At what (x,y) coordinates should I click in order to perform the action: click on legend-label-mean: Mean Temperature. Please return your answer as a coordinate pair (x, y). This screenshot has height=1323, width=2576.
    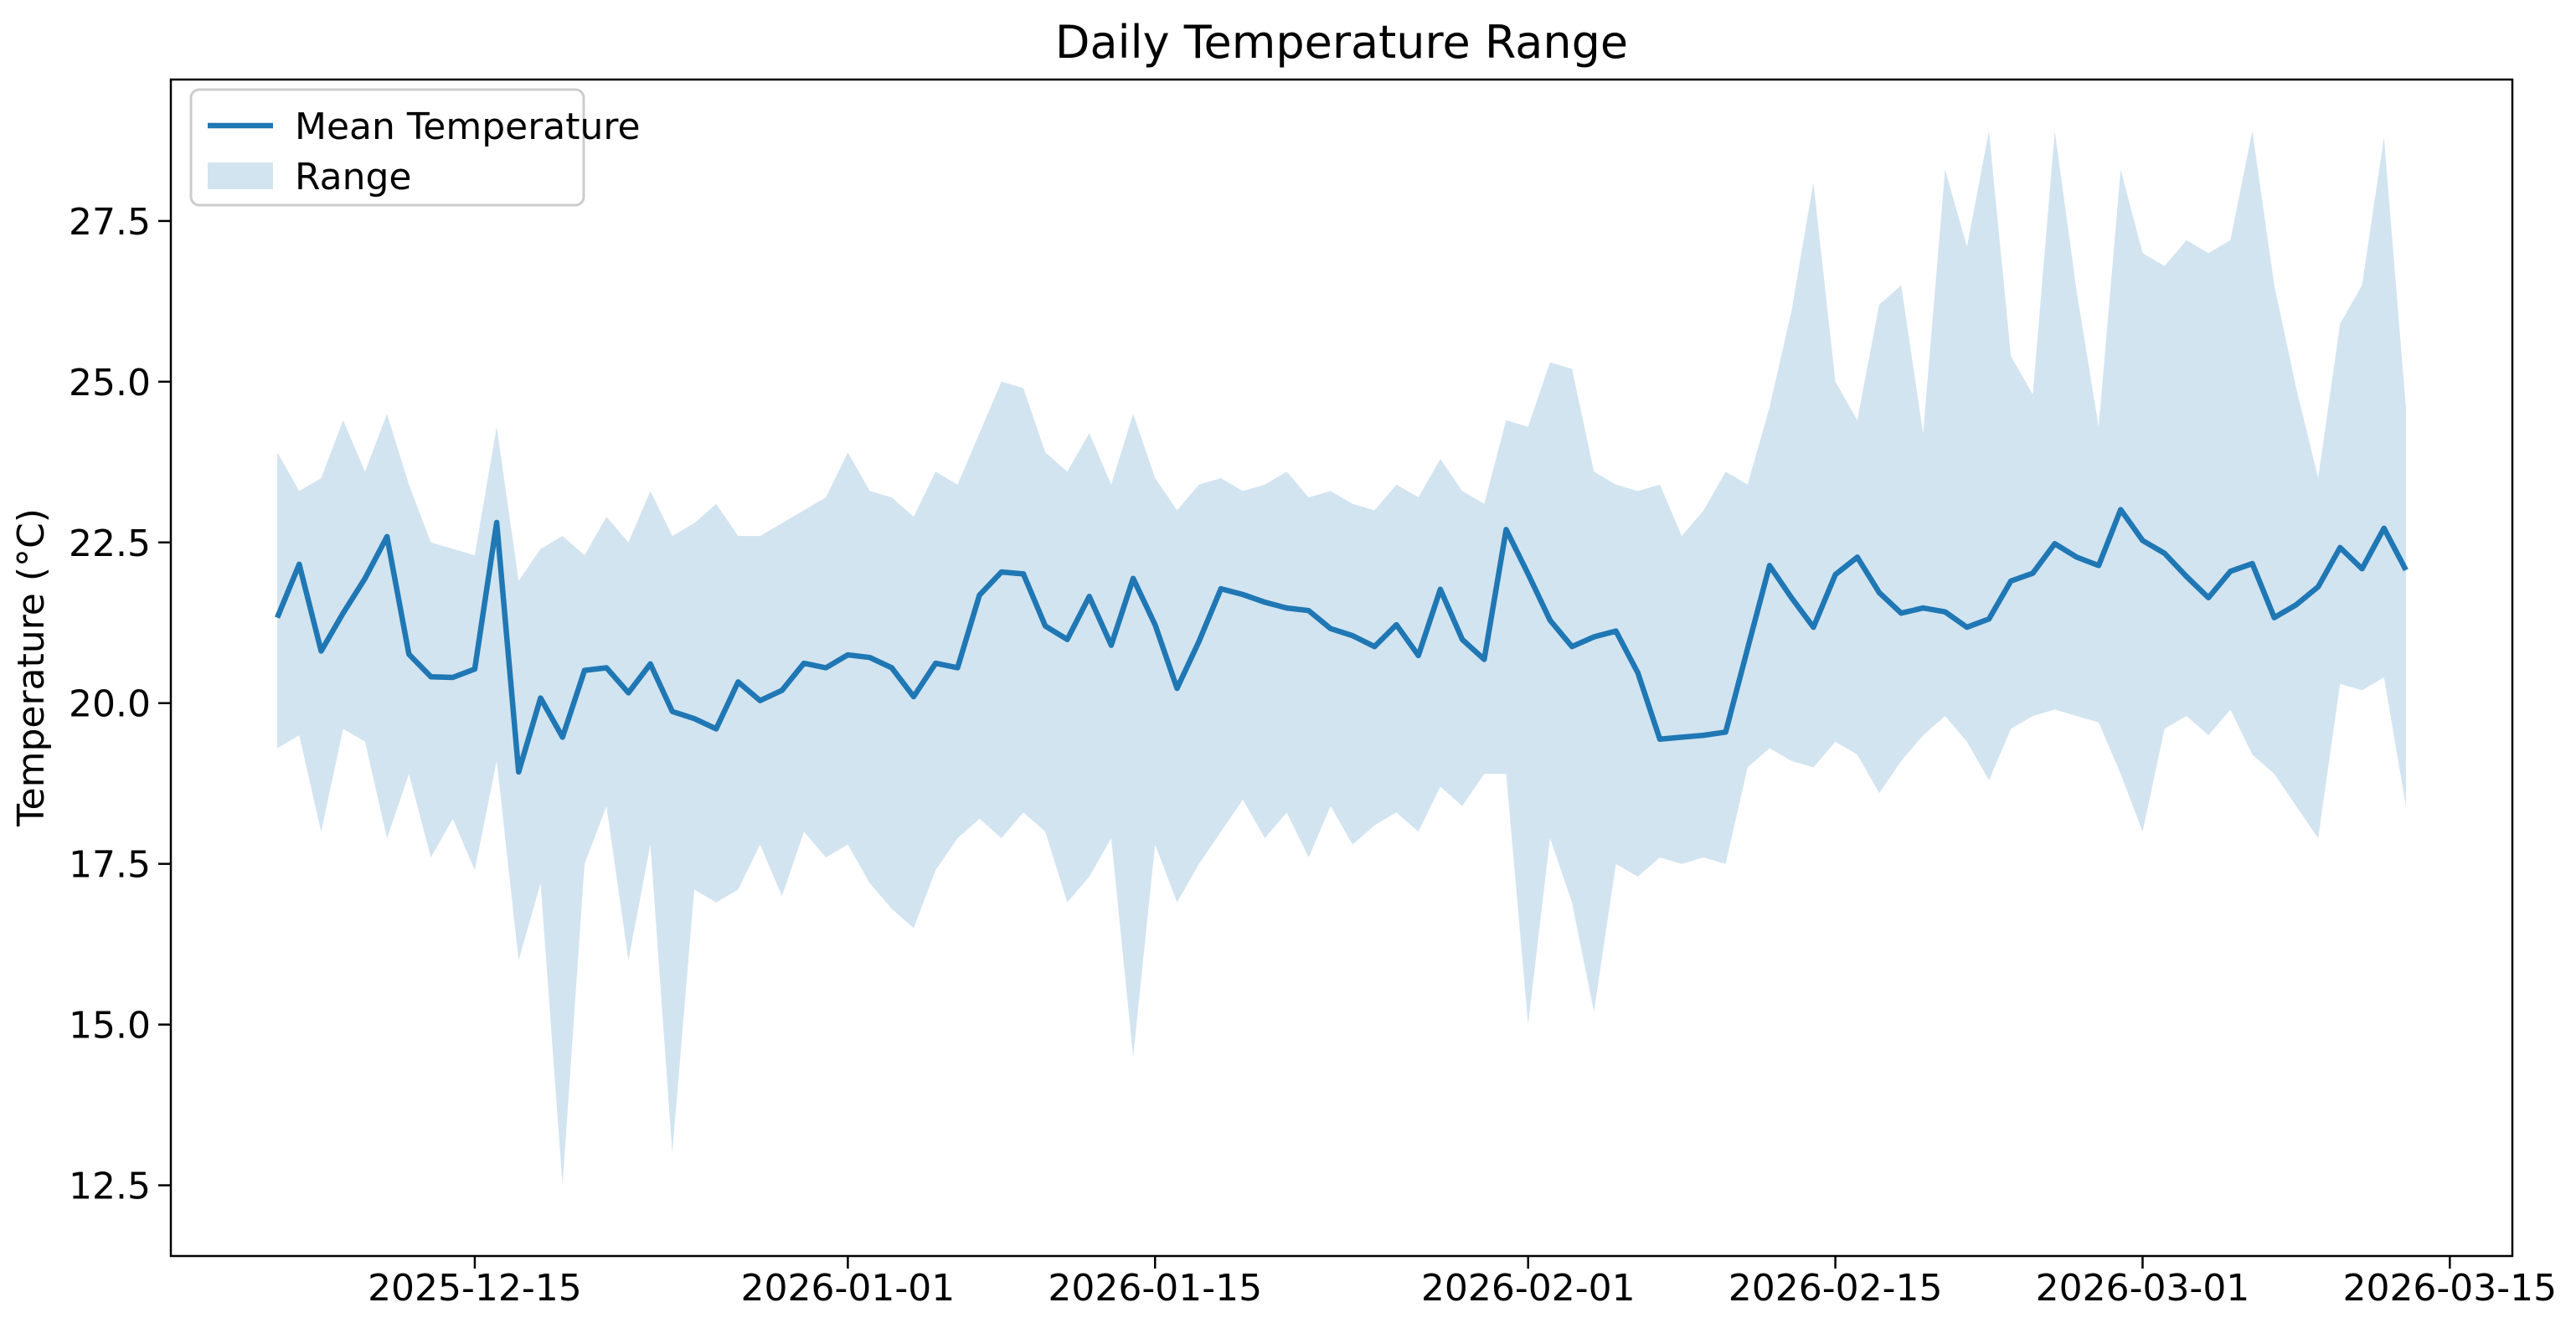
    Looking at the image, I should click on (468, 127).